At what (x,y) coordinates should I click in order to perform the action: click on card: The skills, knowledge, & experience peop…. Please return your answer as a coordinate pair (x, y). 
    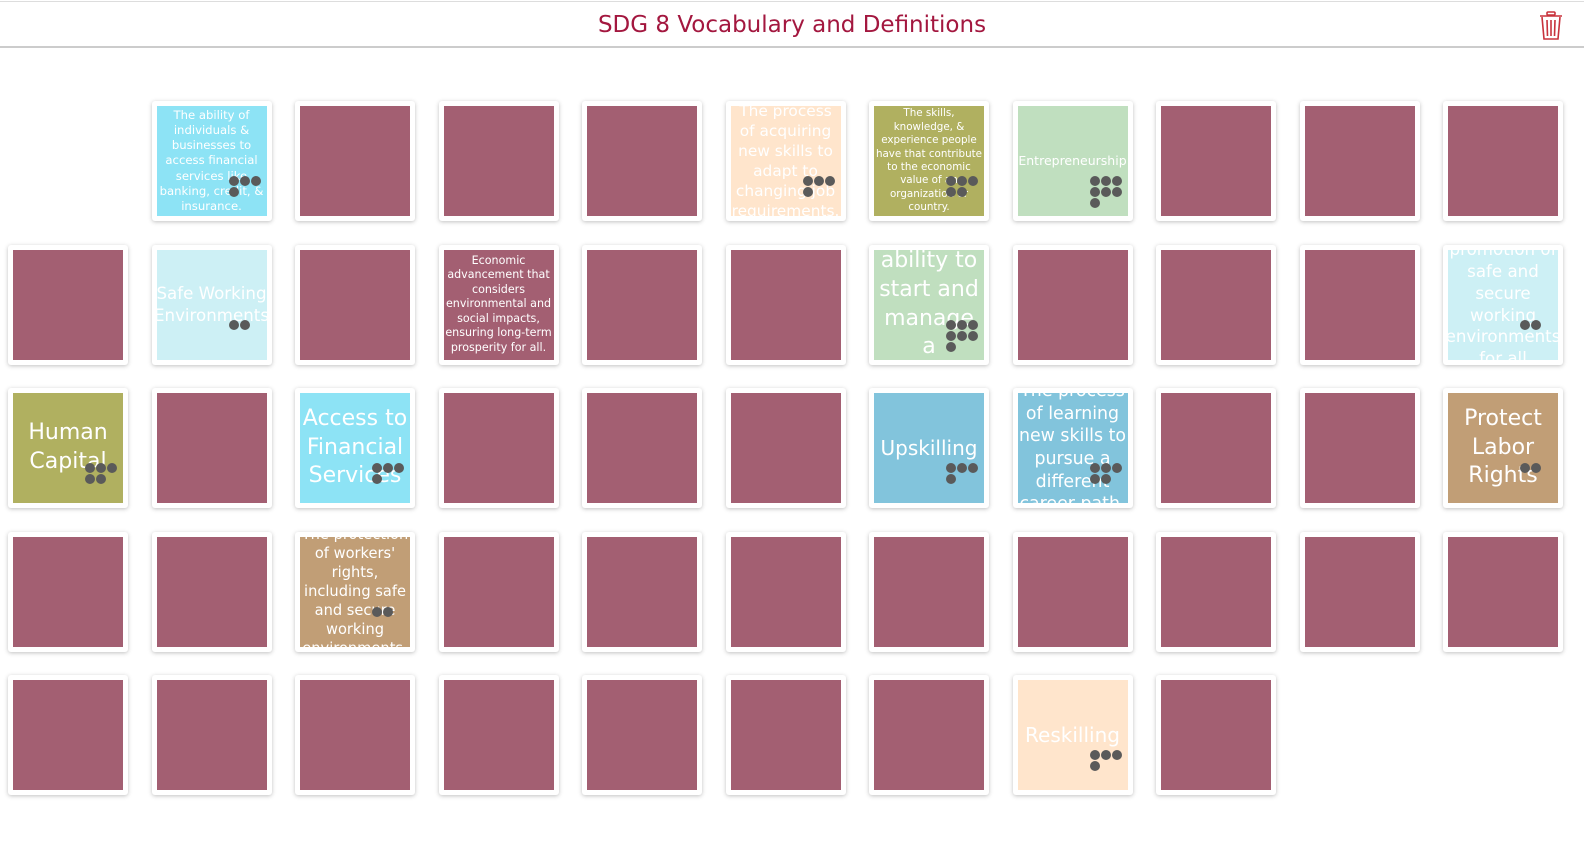
    Looking at the image, I should click on (929, 161).